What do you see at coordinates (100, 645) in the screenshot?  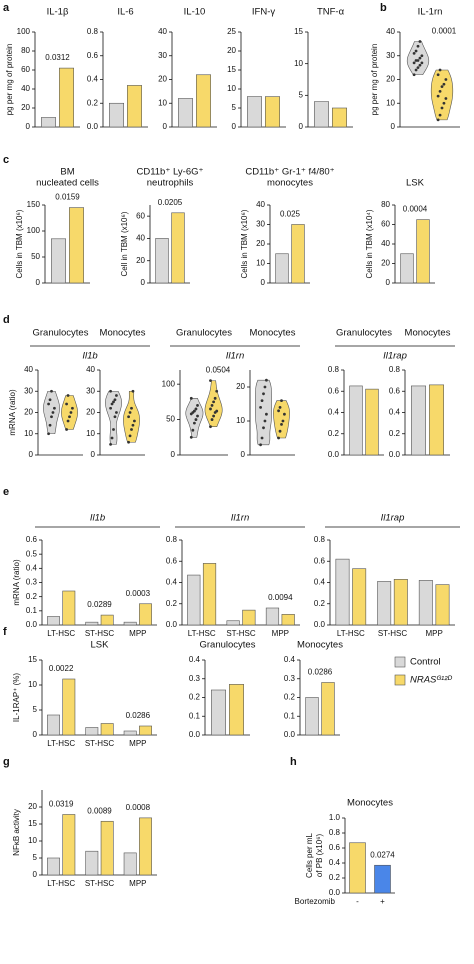 I see `panel-title: LSK` at bounding box center [100, 645].